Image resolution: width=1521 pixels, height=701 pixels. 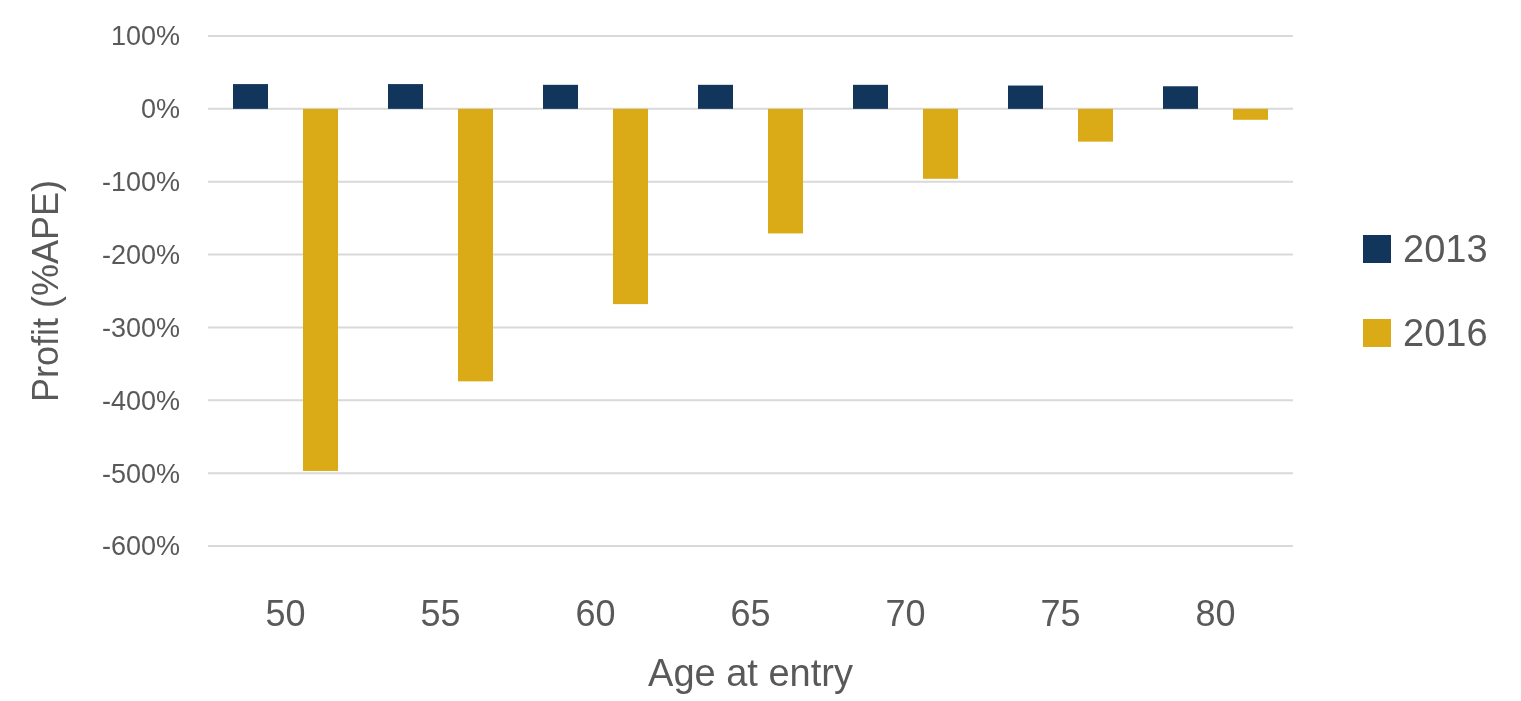 What do you see at coordinates (595, 613) in the screenshot?
I see `x-tick-label: 60` at bounding box center [595, 613].